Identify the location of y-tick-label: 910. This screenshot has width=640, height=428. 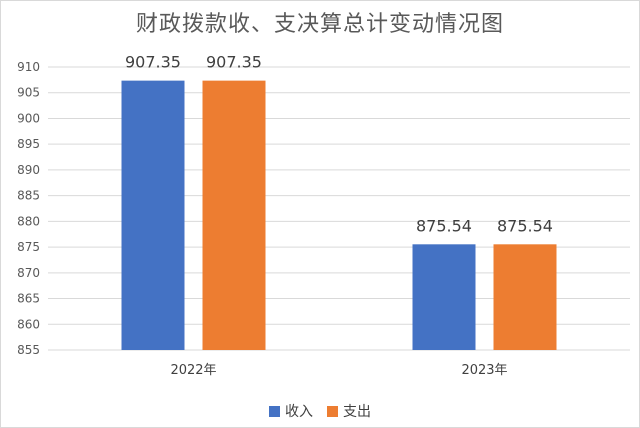
(28, 67).